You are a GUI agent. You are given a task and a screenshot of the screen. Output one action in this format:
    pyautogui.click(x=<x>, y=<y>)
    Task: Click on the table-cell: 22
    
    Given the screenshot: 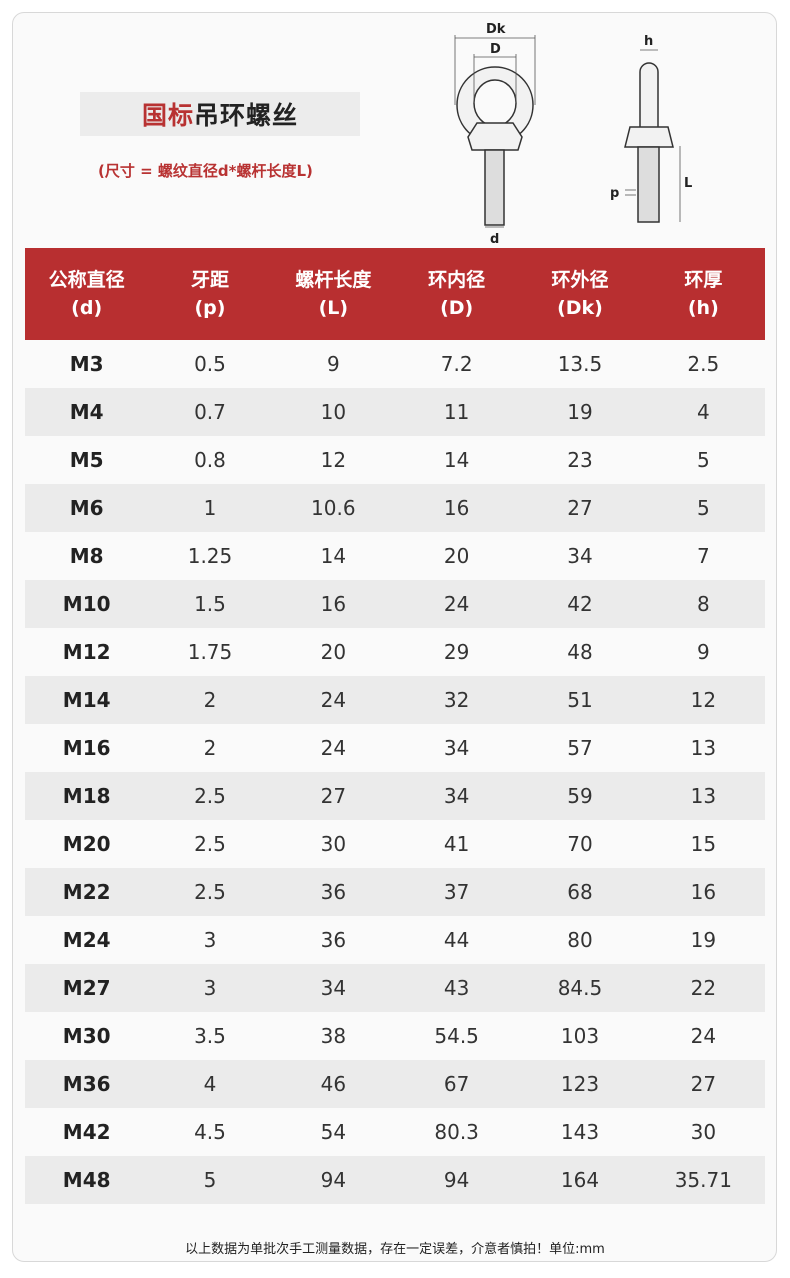 What is the action you would take?
    pyautogui.click(x=703, y=988)
    